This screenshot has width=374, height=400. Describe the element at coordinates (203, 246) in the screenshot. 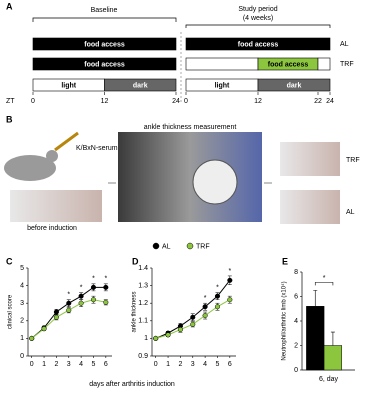

I see `legend-label: TRF` at that location.